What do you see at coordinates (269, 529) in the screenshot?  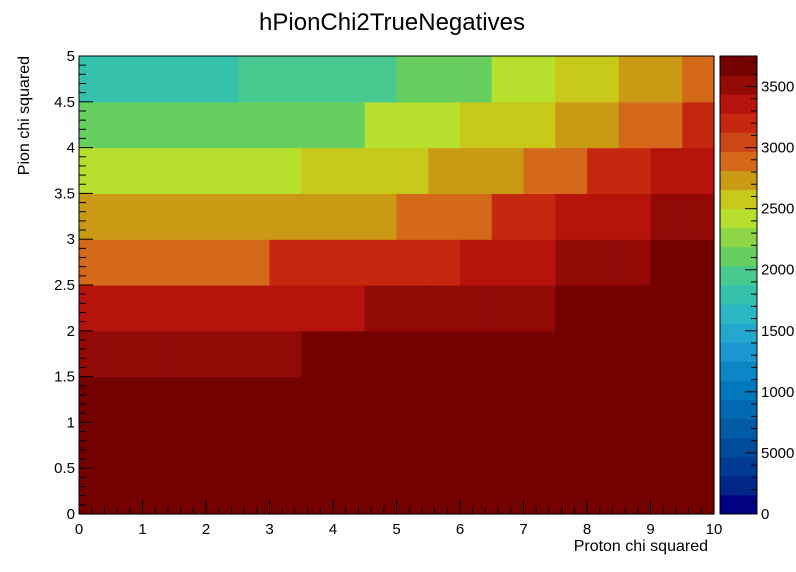 I see `x-tick-label: 3` at bounding box center [269, 529].